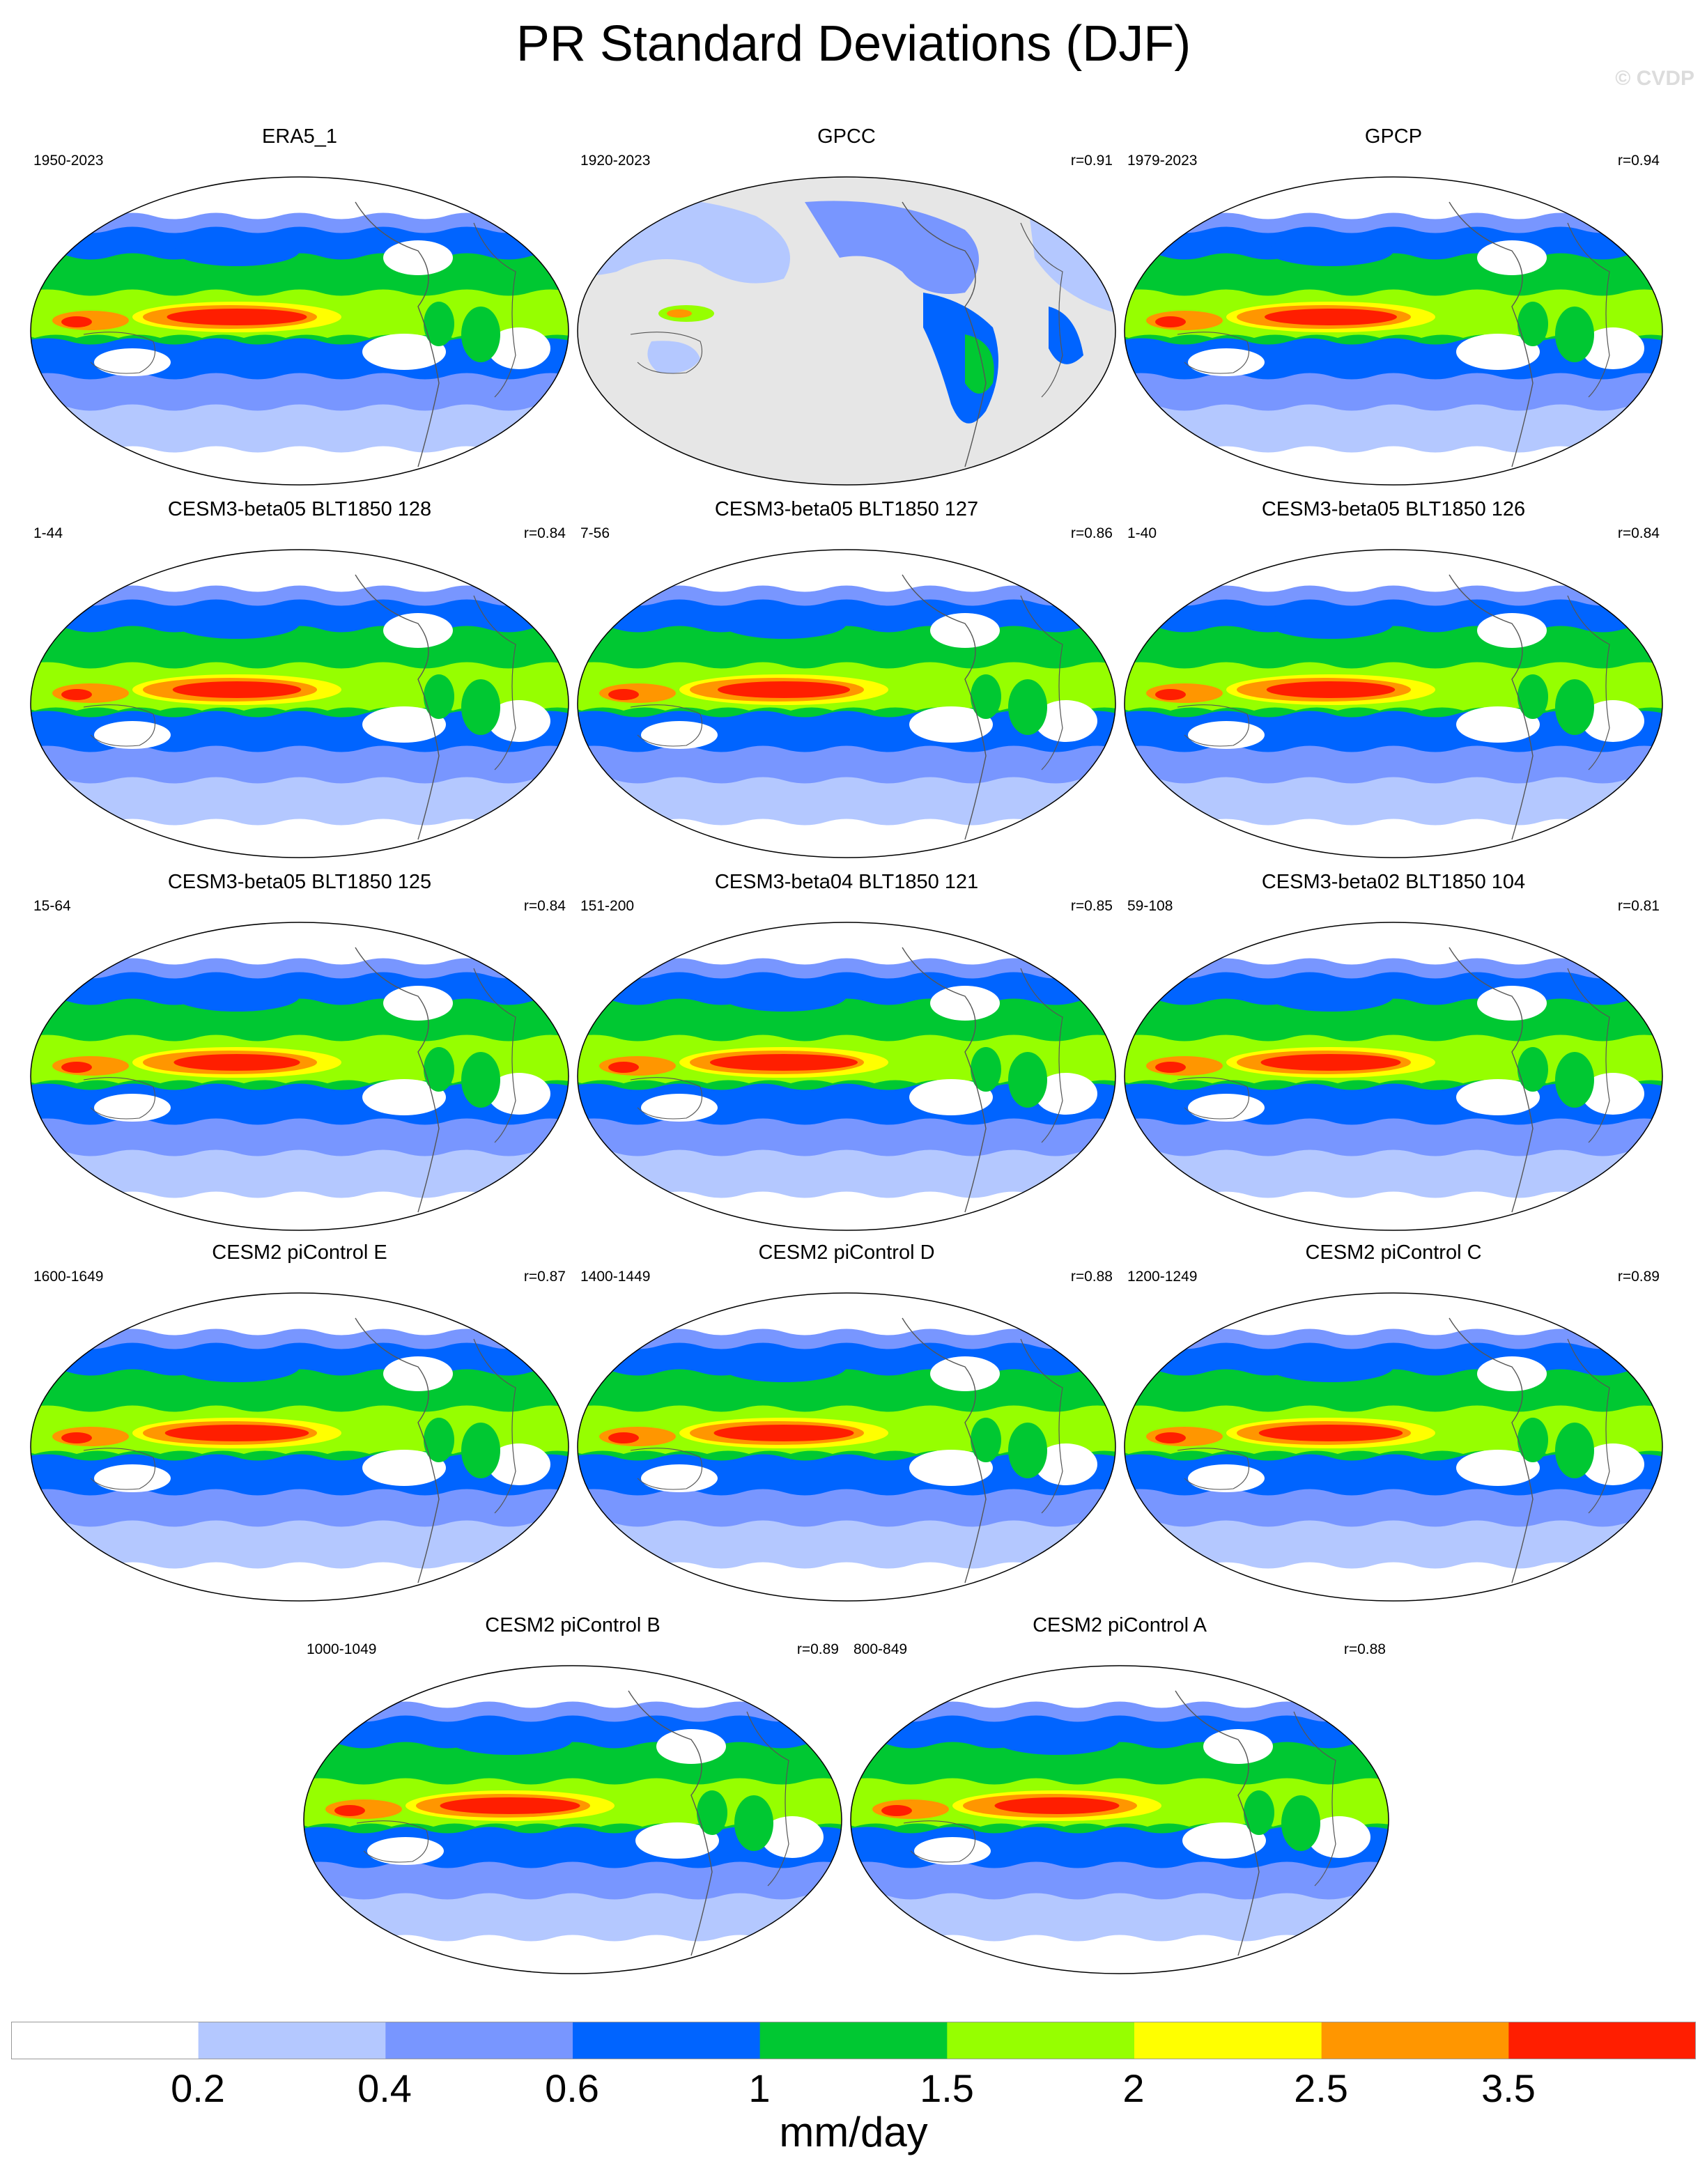 The width and height of the screenshot is (1707, 2184). I want to click on map-panel: CESM2 piControl B 1000-1049 r=0.89, so click(572, 1795).